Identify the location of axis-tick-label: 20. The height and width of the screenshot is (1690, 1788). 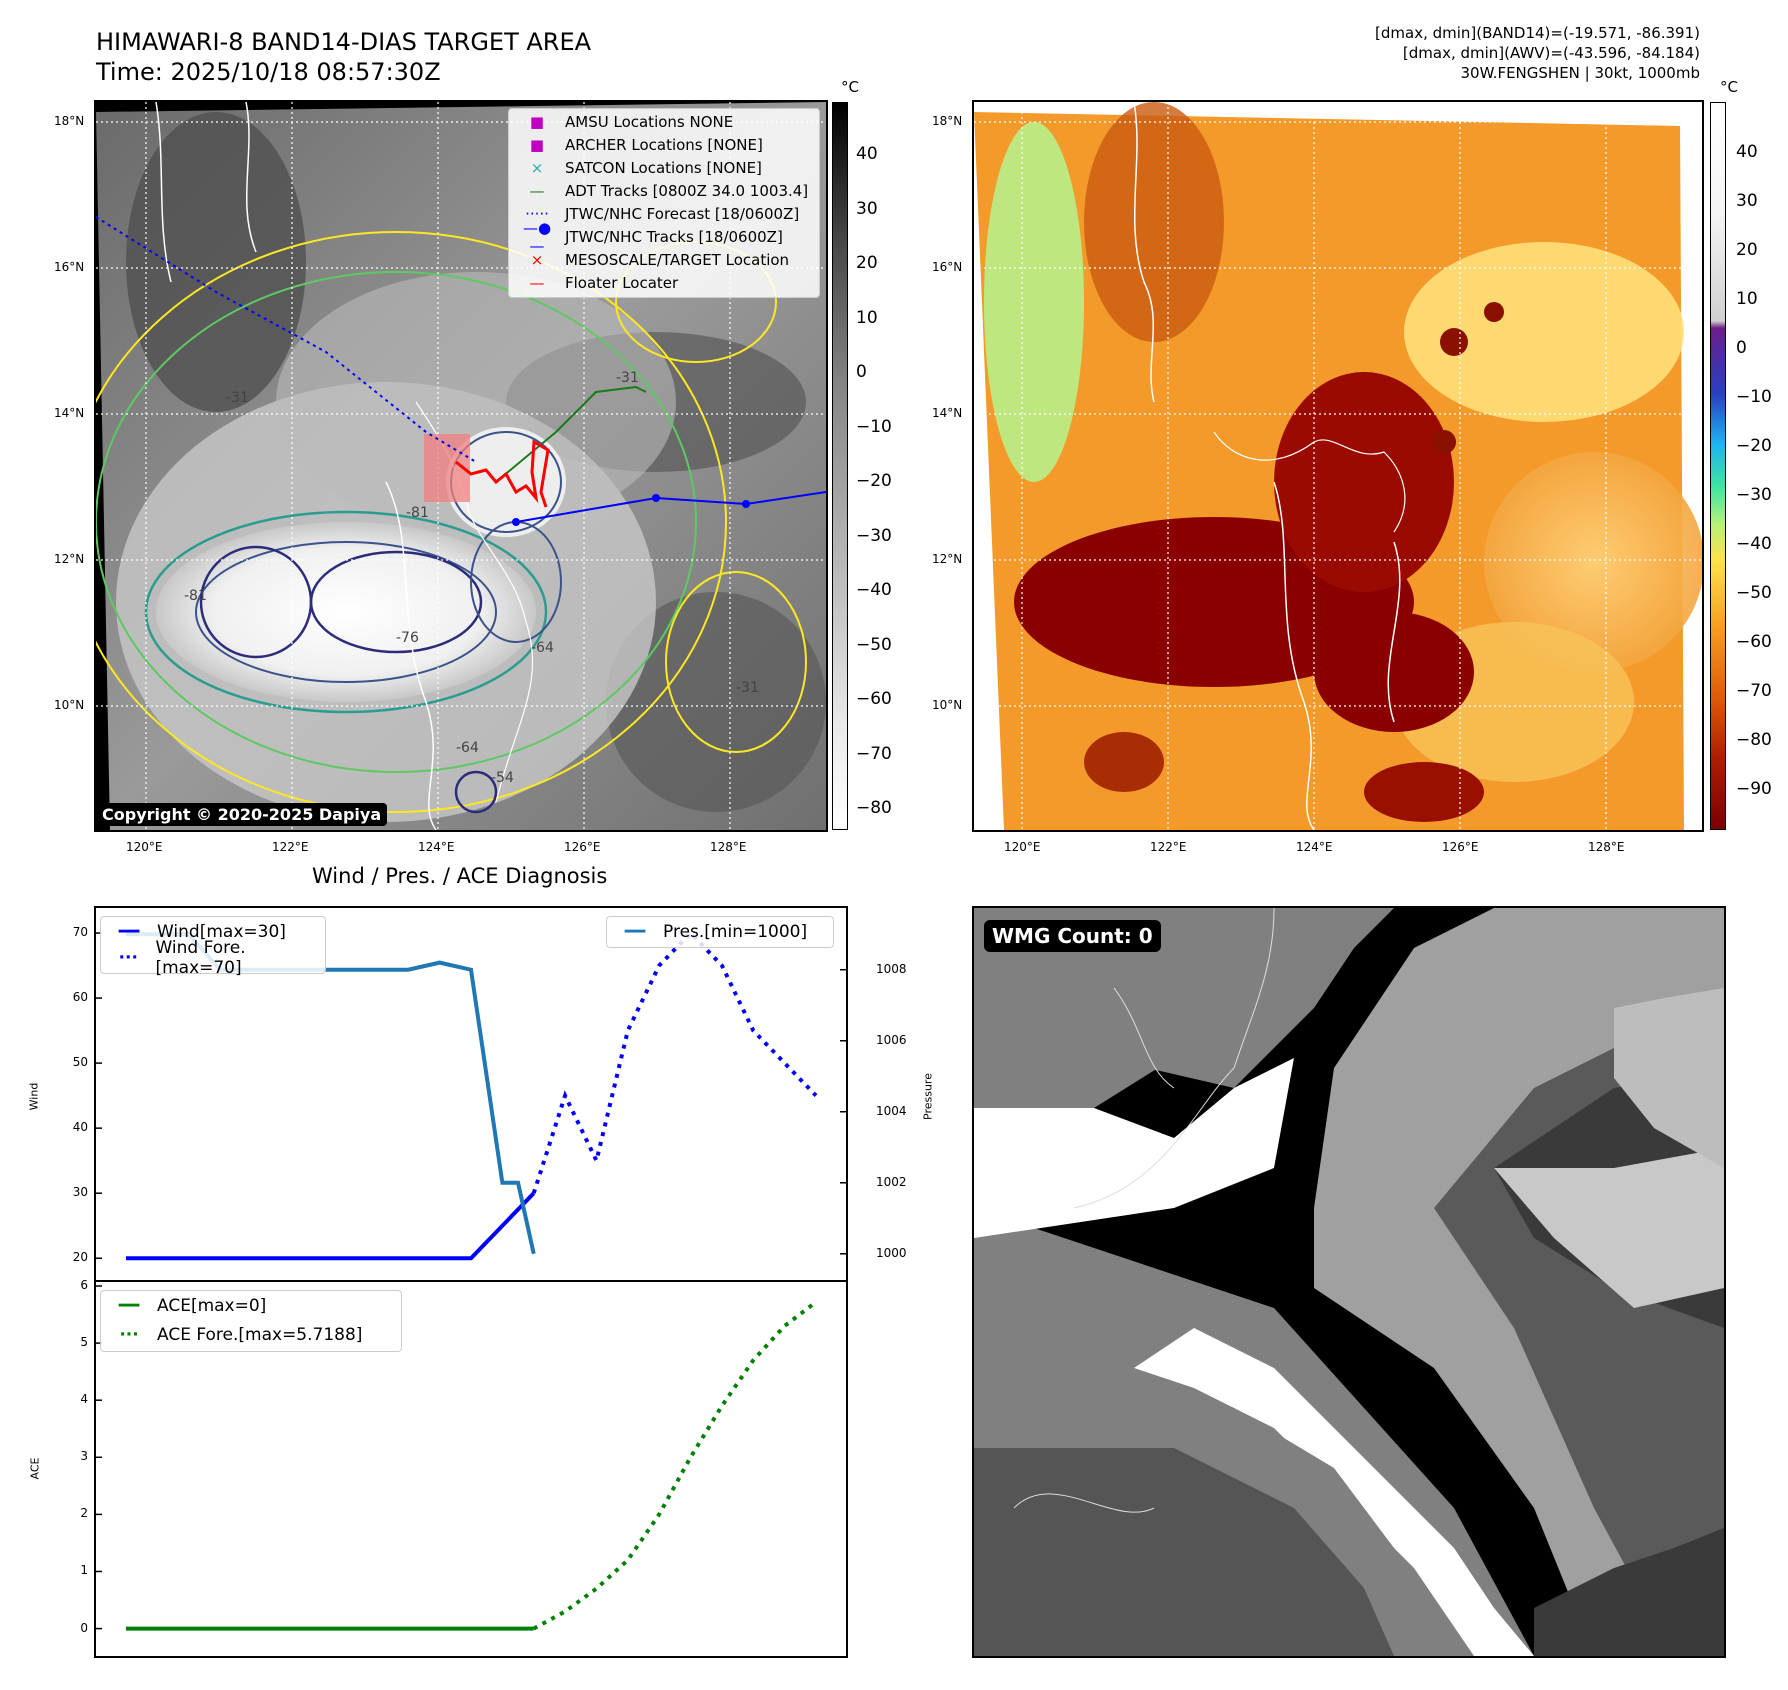
(80, 1257).